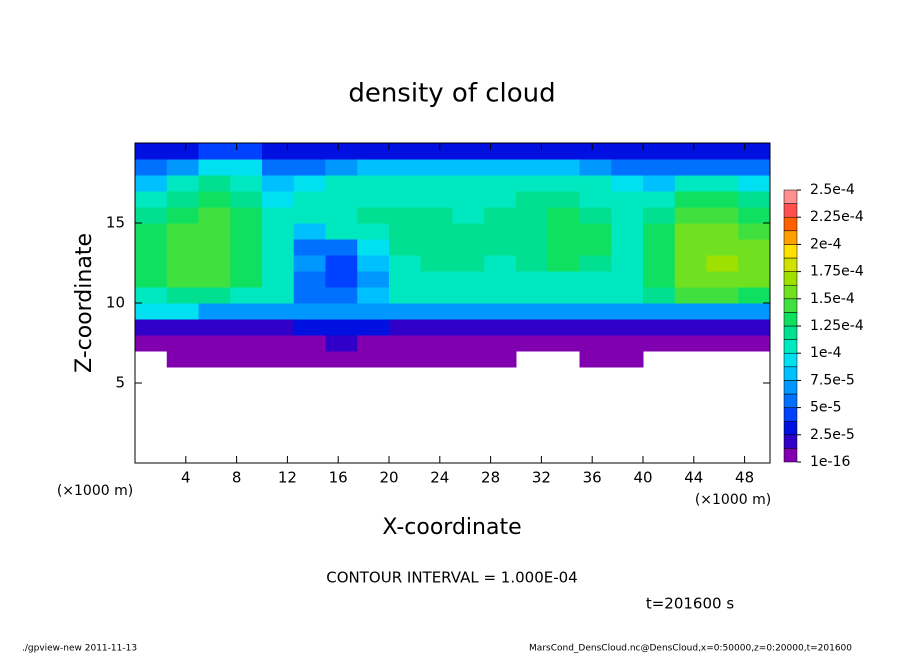 The image size is (904, 654). Describe the element at coordinates (832, 190) in the screenshot. I see `colorbar-label: 2.5e-4` at that location.